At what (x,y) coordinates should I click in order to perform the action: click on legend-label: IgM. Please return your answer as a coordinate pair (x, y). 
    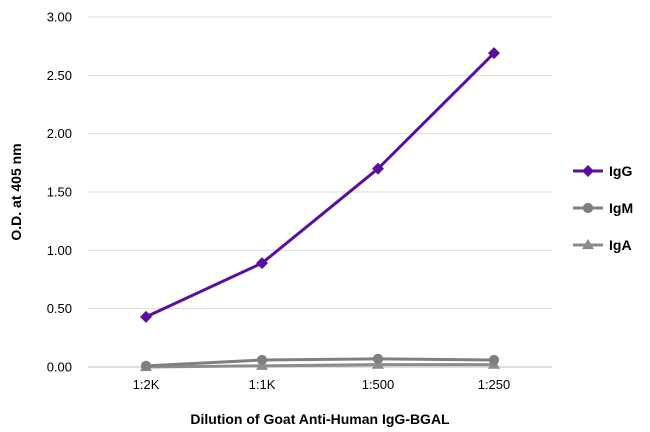
    Looking at the image, I should click on (621, 208).